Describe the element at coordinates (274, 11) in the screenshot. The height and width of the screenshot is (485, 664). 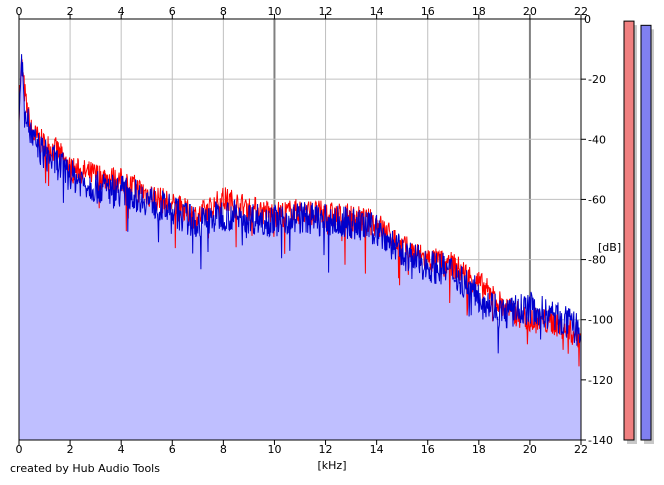
I see `x-tick-label-top: 10` at that location.